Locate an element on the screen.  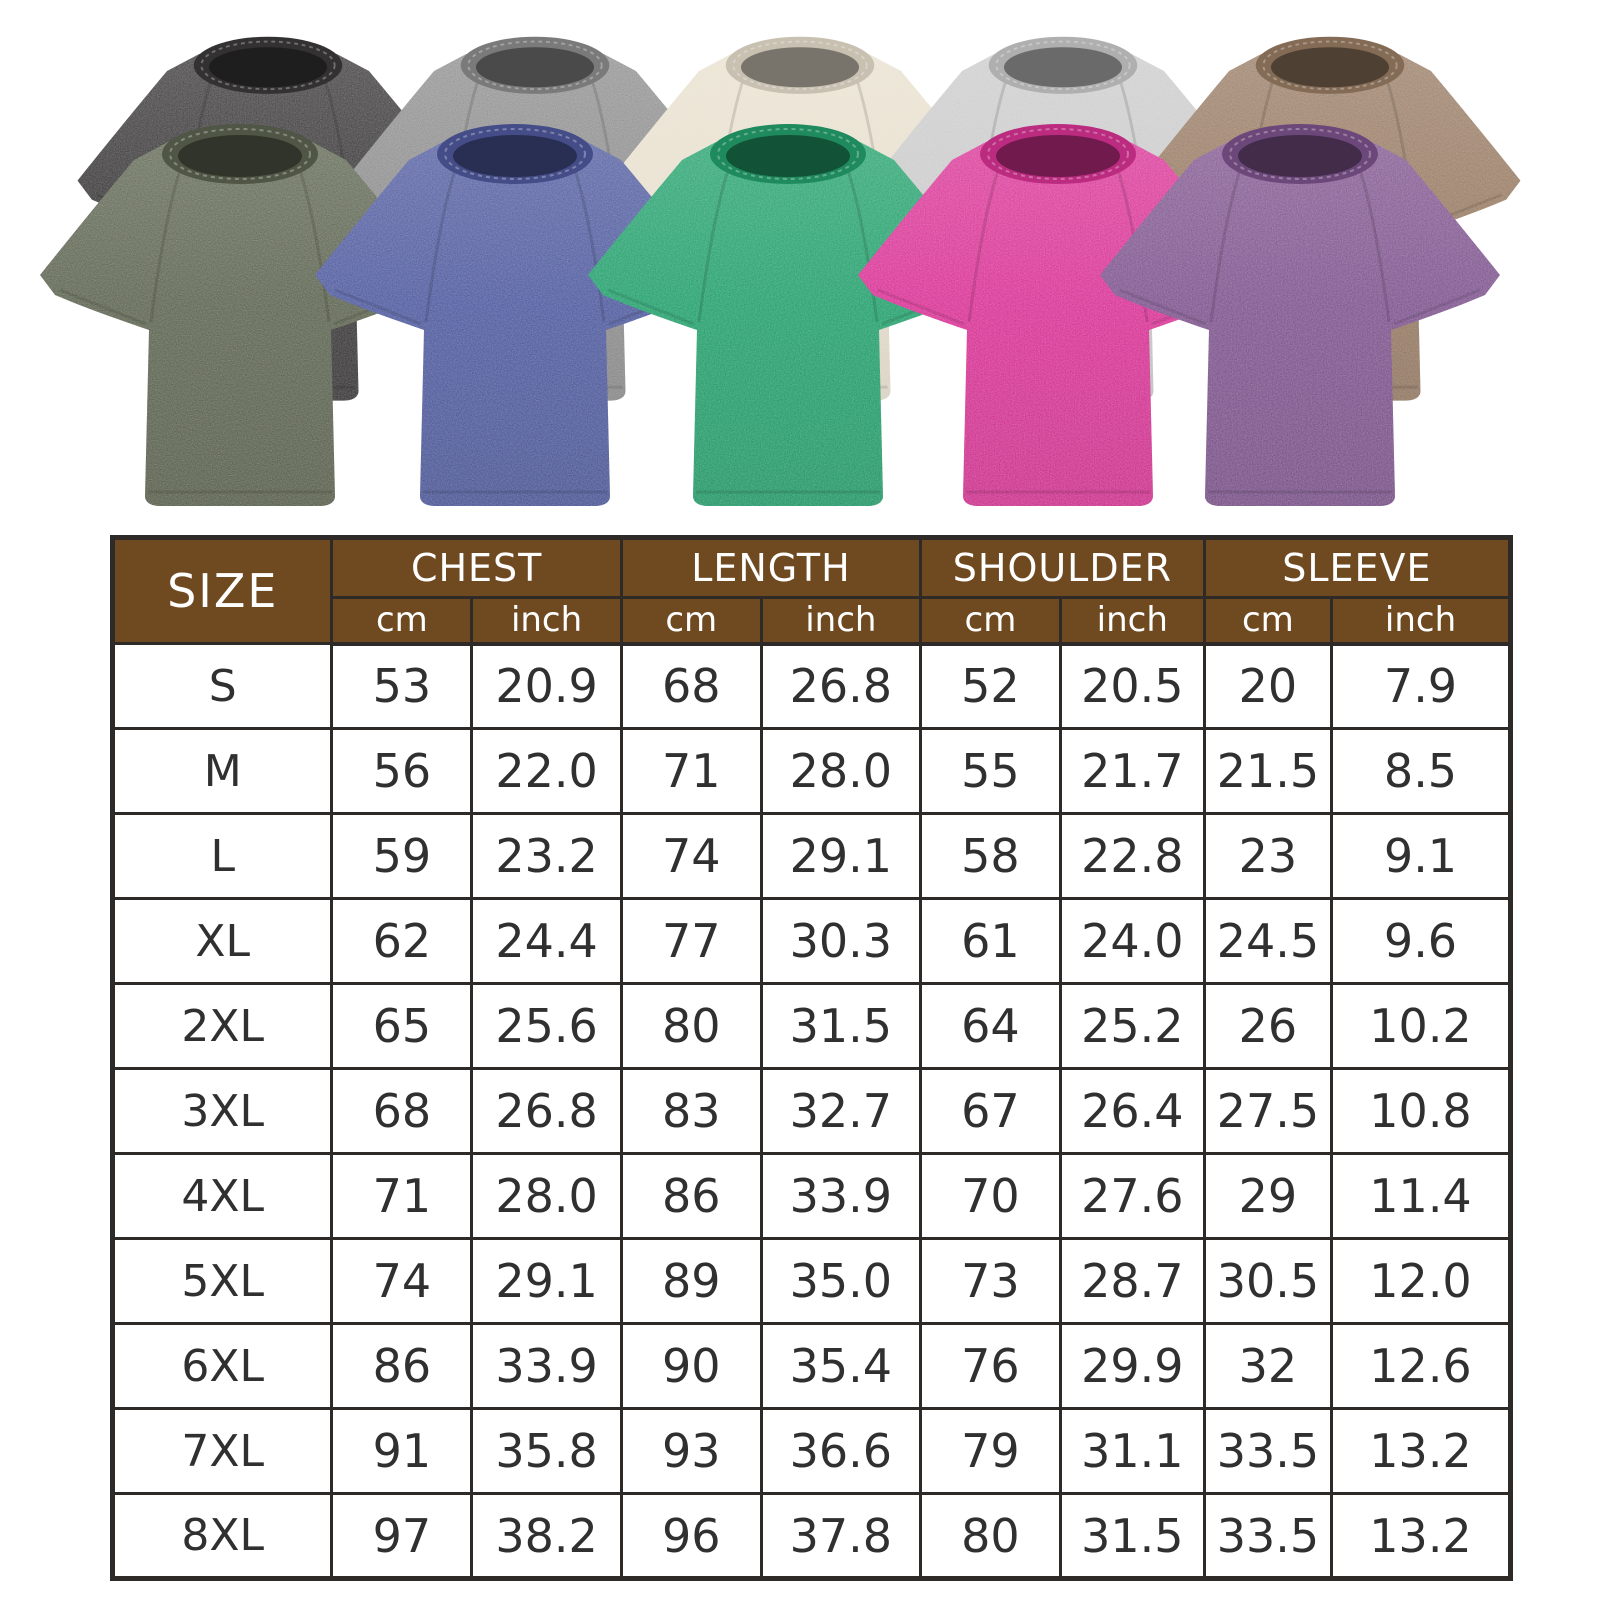
measurement-cell: 52 is located at coordinates (990, 686).